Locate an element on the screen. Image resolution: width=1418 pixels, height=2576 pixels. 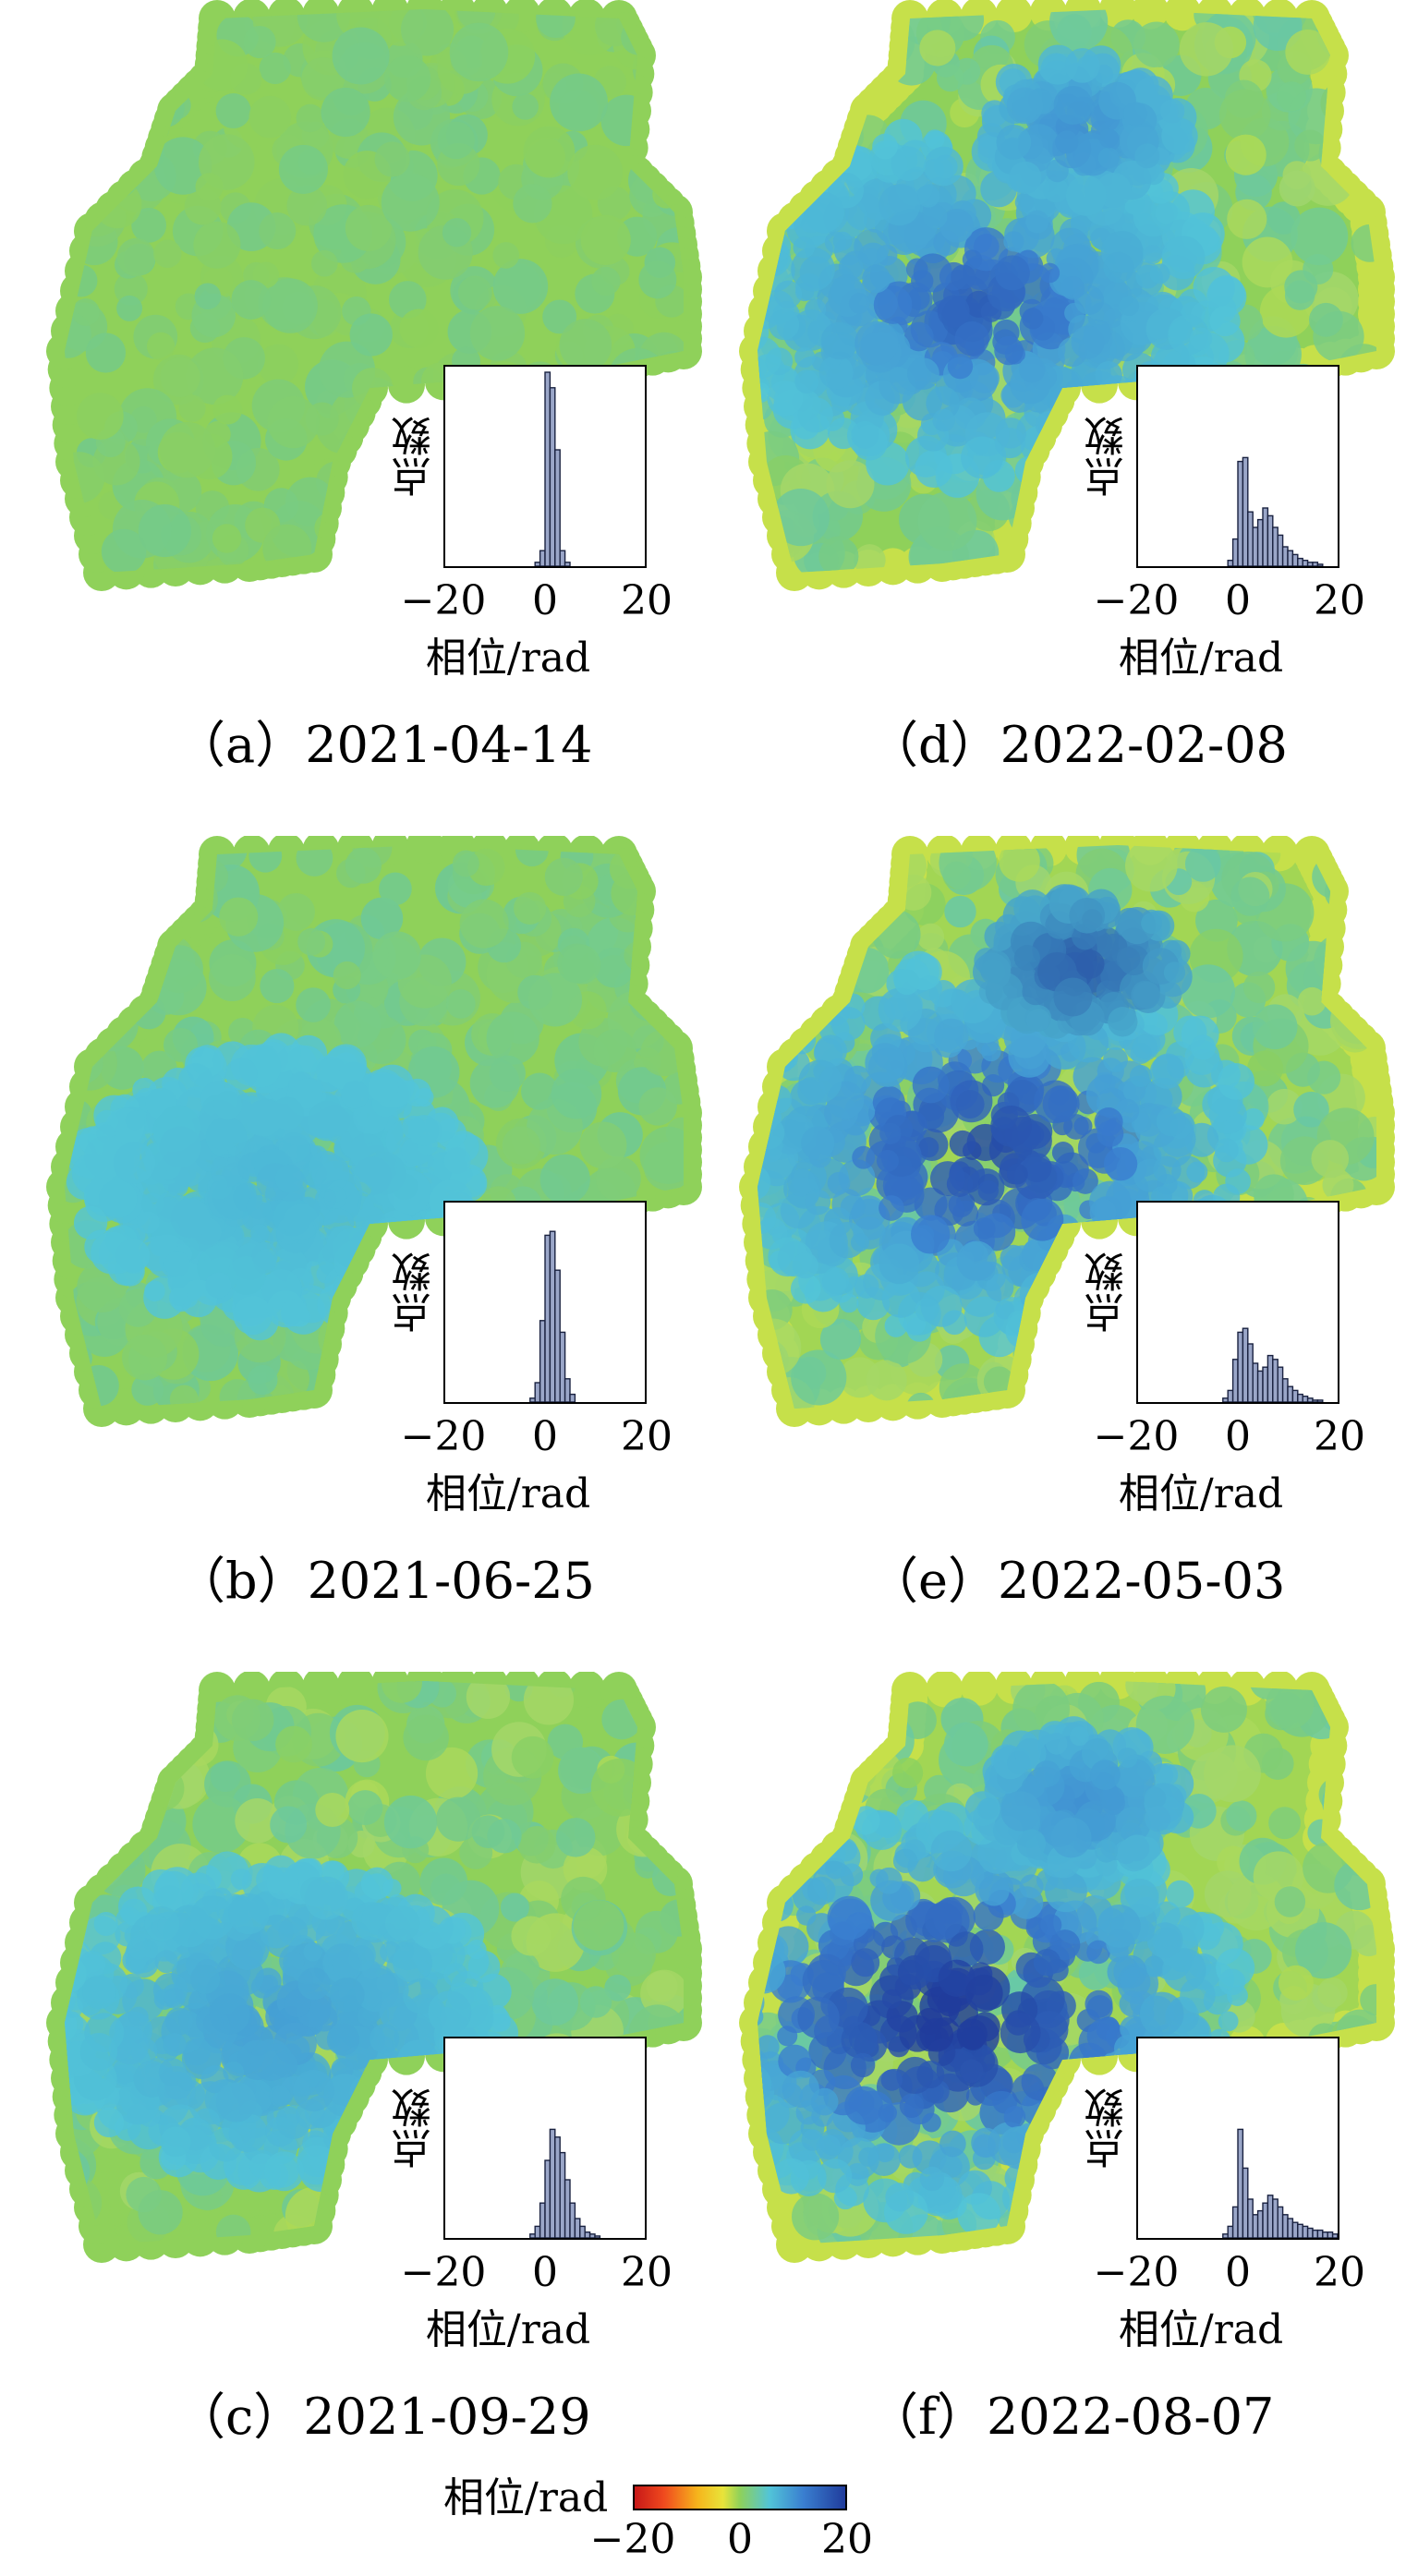
colorbar-gradient is located at coordinates (740, 2497).